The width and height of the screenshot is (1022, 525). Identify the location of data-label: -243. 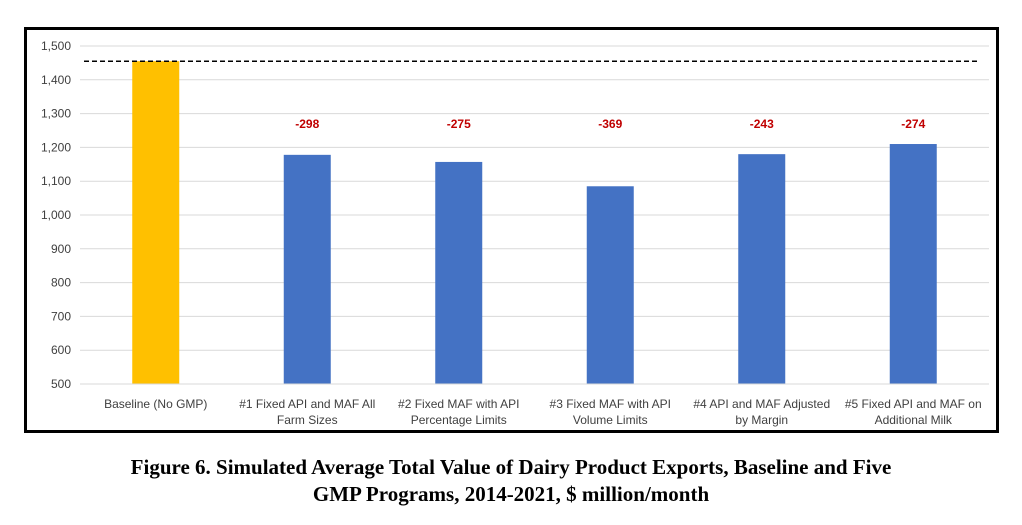
(762, 124).